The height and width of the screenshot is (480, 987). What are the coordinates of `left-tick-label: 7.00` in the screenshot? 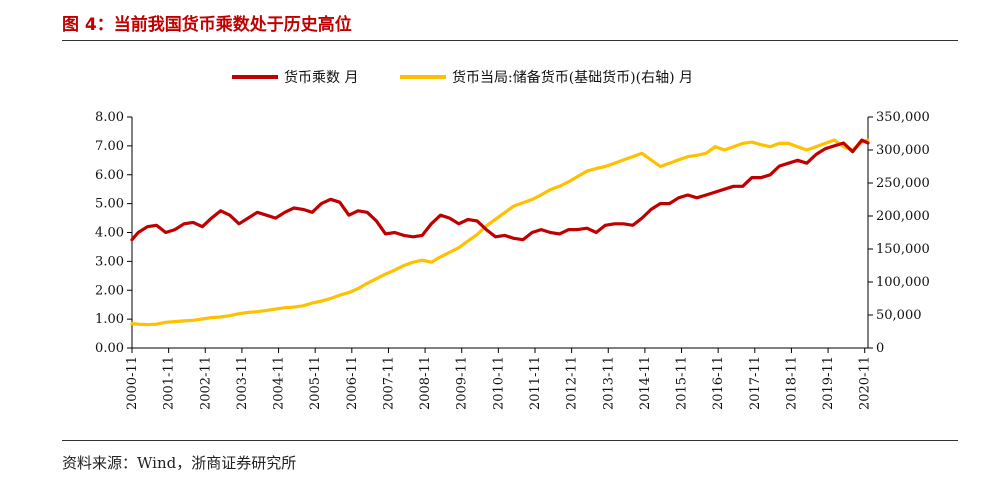 It's located at (109, 146).